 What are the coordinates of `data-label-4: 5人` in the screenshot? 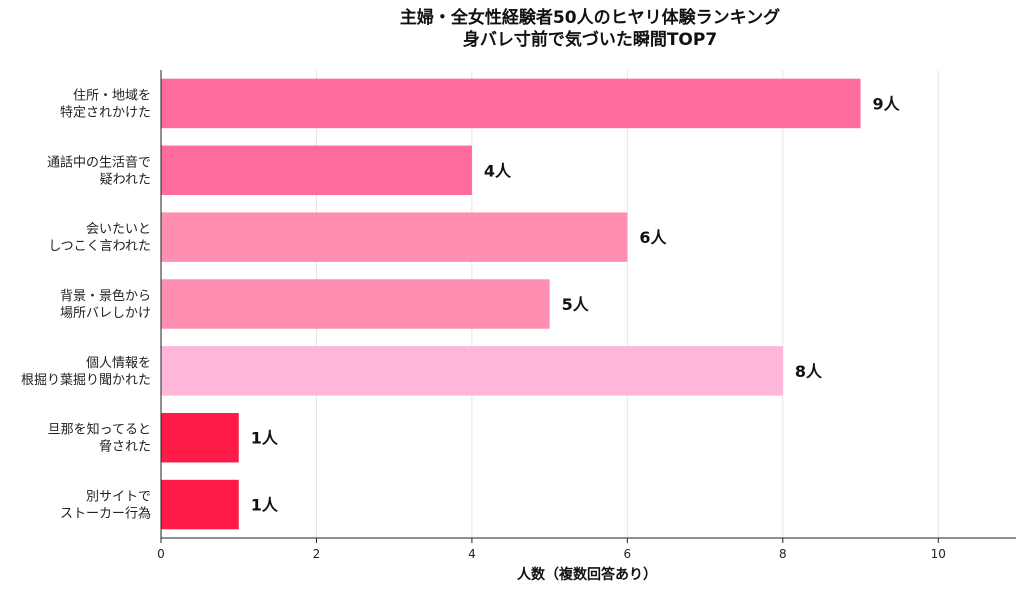 It's located at (576, 304).